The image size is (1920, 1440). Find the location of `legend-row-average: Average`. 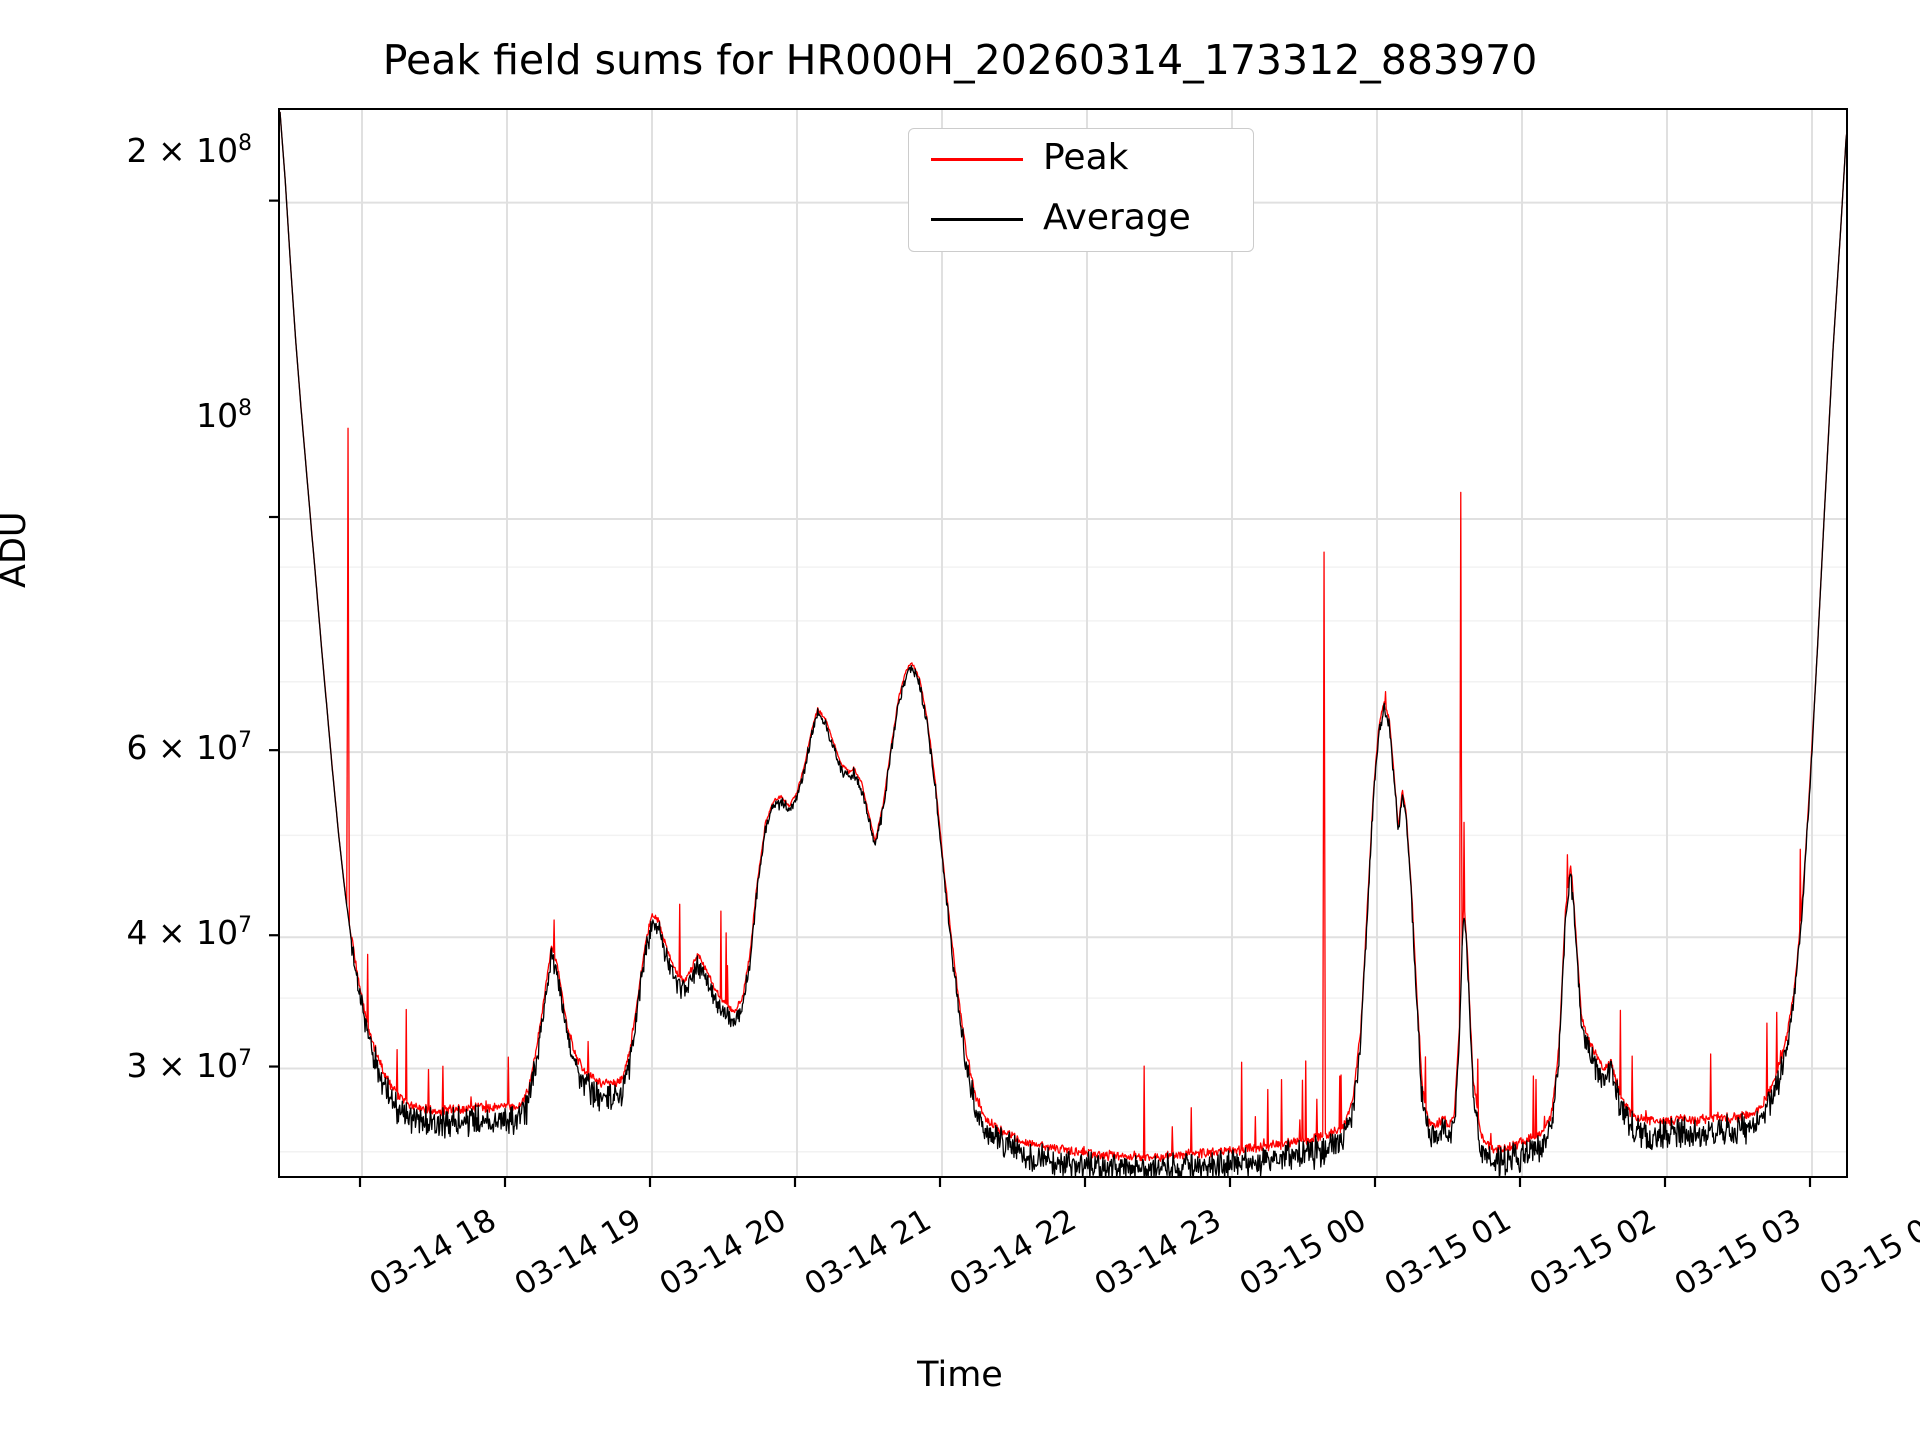

legend-row-average: Average is located at coordinates (1081, 219).